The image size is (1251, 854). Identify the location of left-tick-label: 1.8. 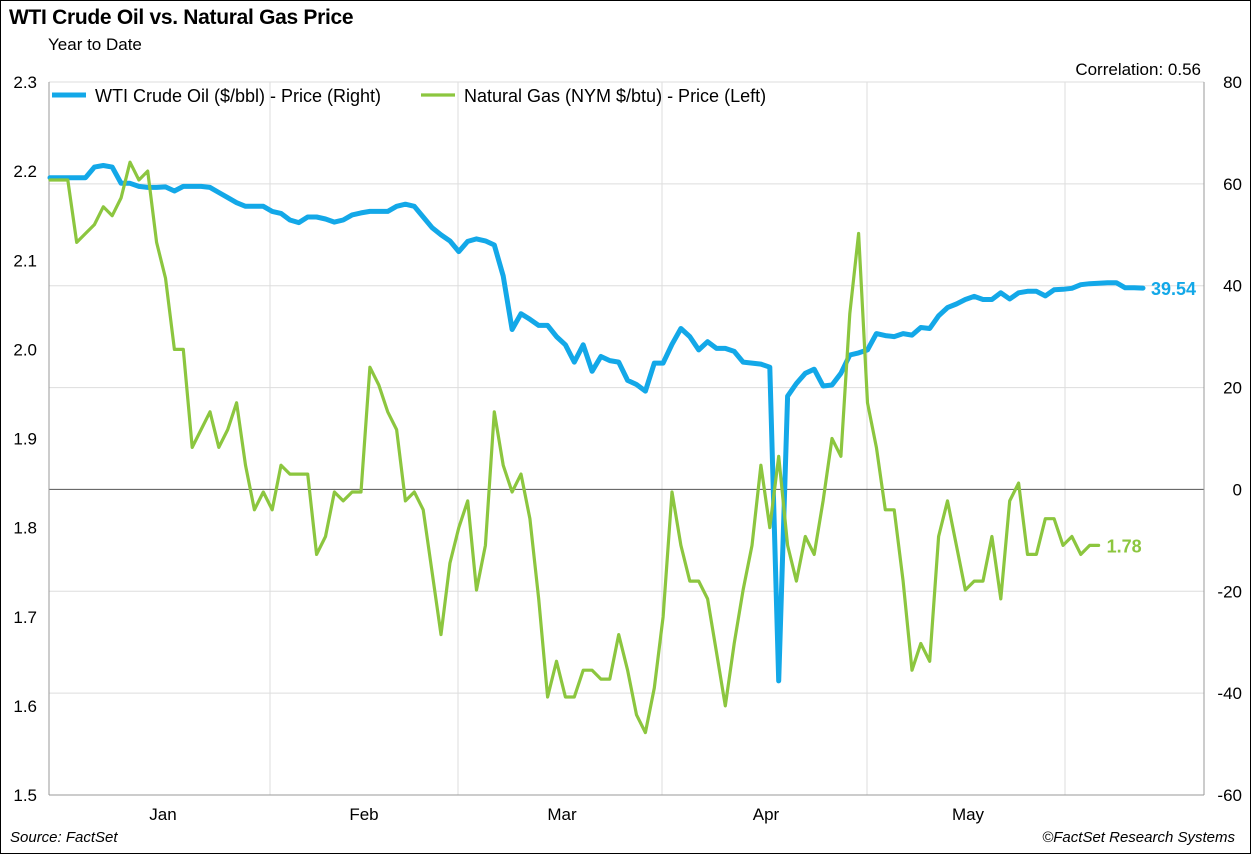
(25, 528).